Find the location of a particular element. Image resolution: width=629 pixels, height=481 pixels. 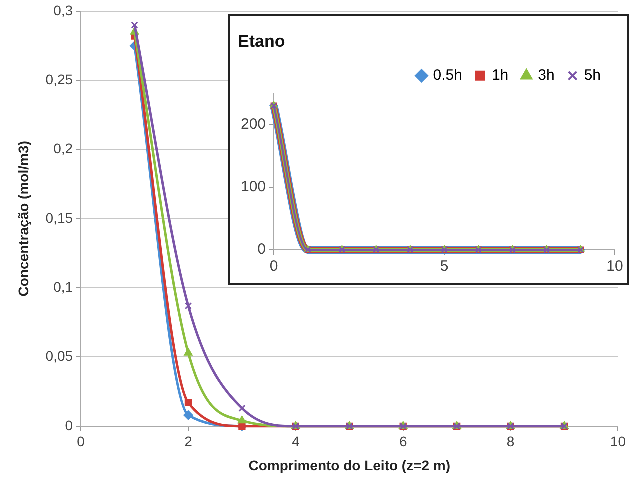

legend-label: 5h is located at coordinates (593, 75).